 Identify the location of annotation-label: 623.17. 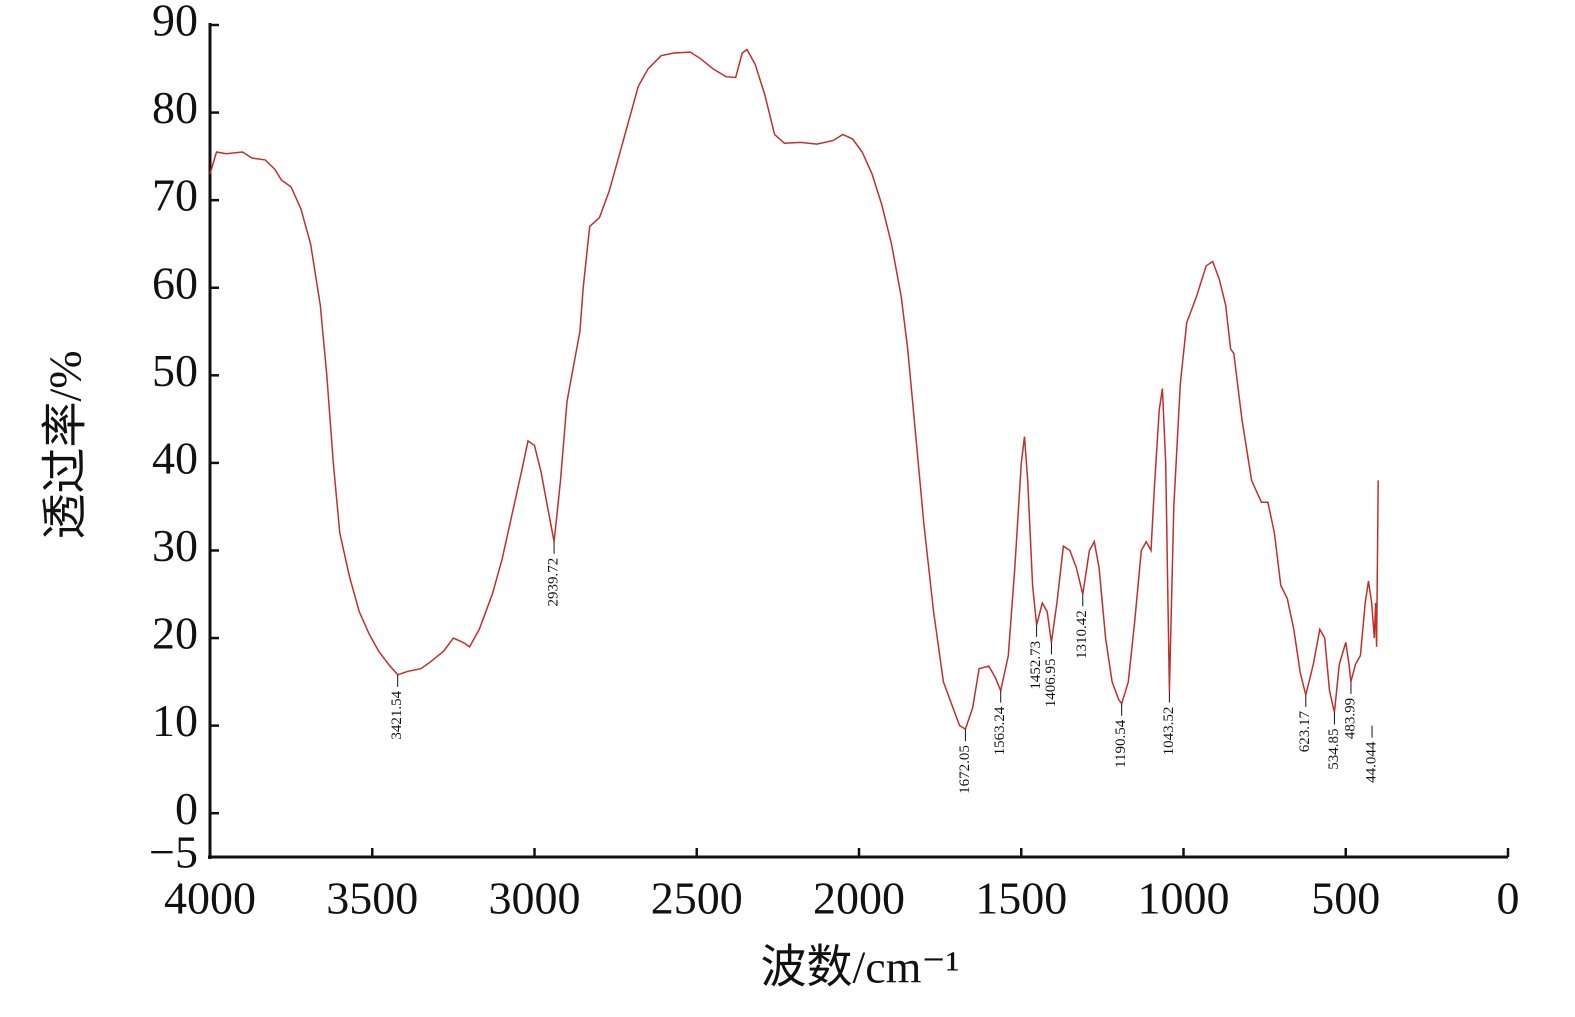
(1305, 731).